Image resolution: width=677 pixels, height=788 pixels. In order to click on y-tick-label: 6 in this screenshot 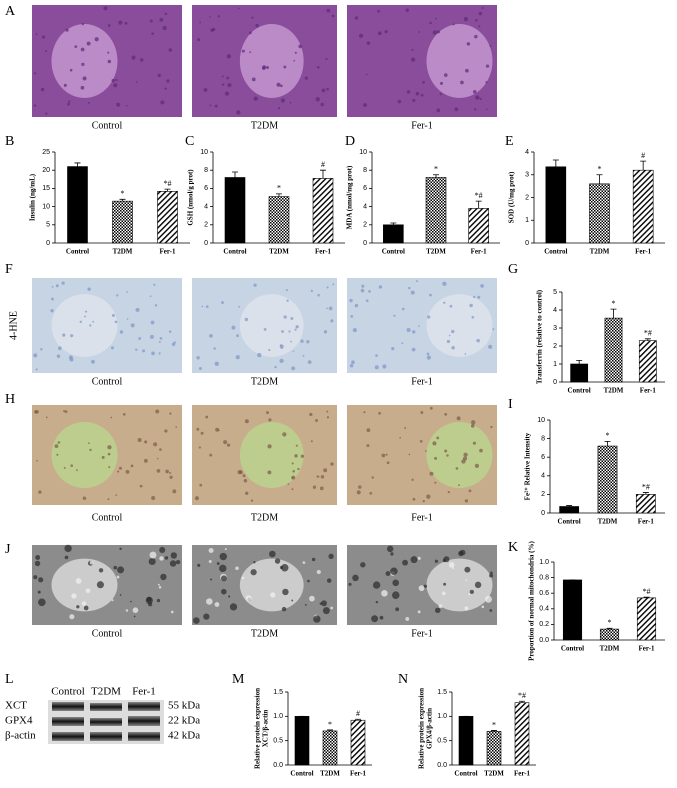, I will do `click(543, 457)`.